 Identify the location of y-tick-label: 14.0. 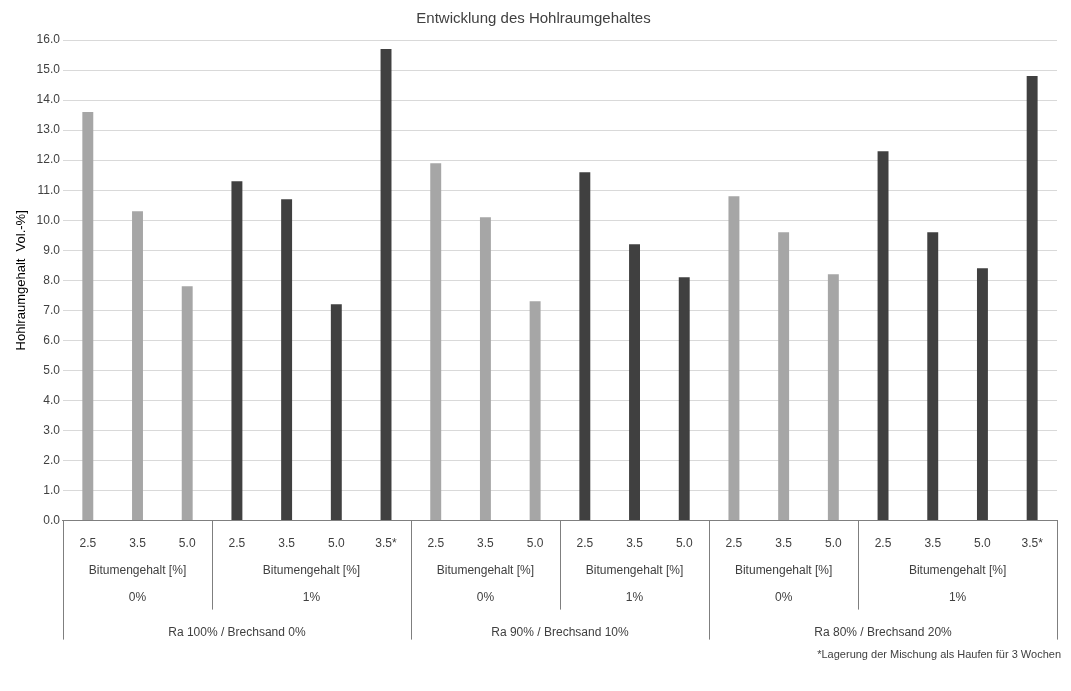
(48, 99).